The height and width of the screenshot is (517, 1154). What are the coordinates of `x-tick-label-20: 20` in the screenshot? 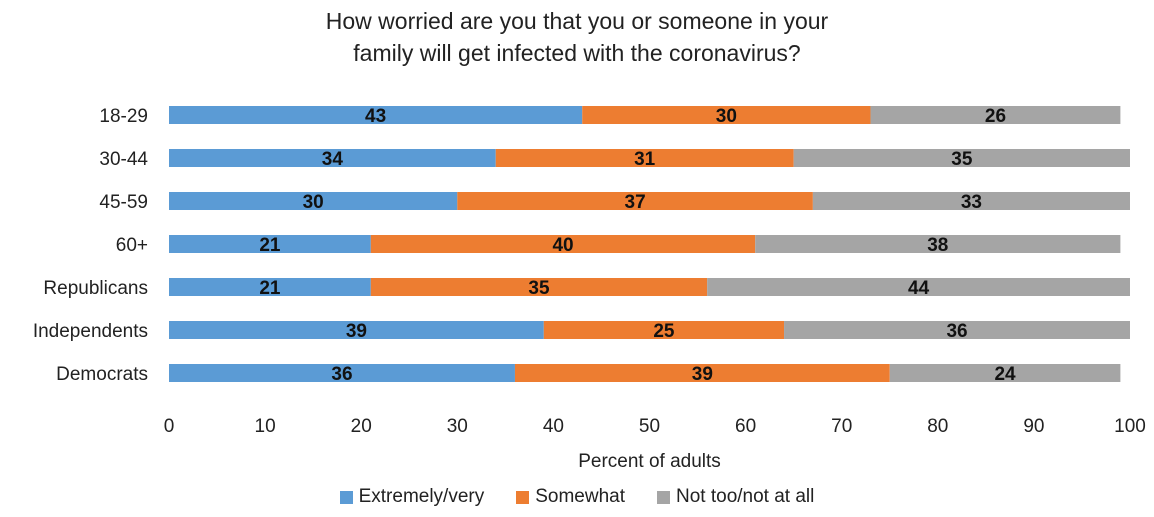 It's located at (361, 426).